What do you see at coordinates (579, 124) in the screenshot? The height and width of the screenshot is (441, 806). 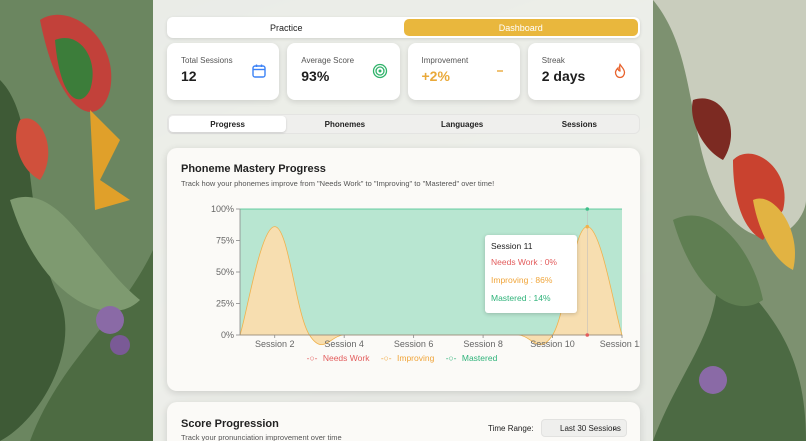 I see `tab-sessions: Sessions` at bounding box center [579, 124].